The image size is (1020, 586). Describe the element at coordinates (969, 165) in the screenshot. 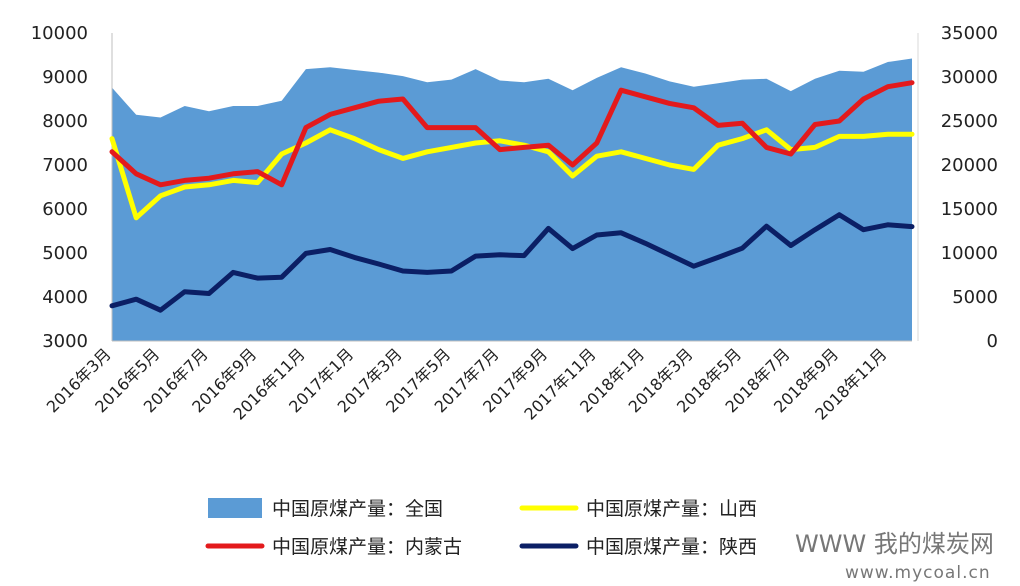

I see `y-right-tick-label: 20000` at that location.